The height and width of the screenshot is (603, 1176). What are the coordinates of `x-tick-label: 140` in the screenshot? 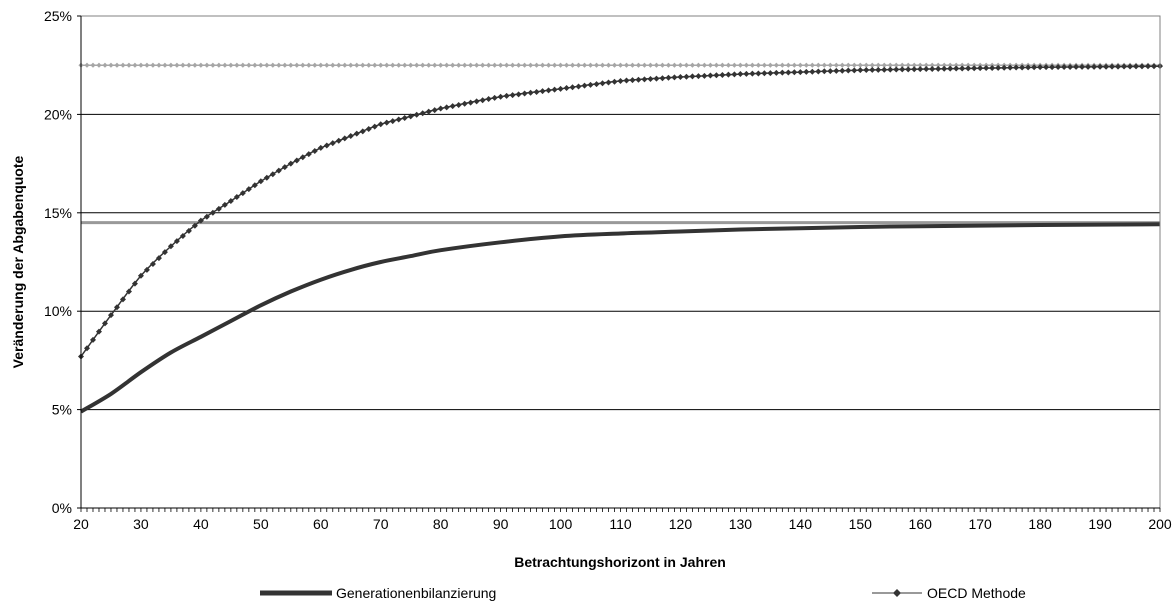 It's located at (801, 524).